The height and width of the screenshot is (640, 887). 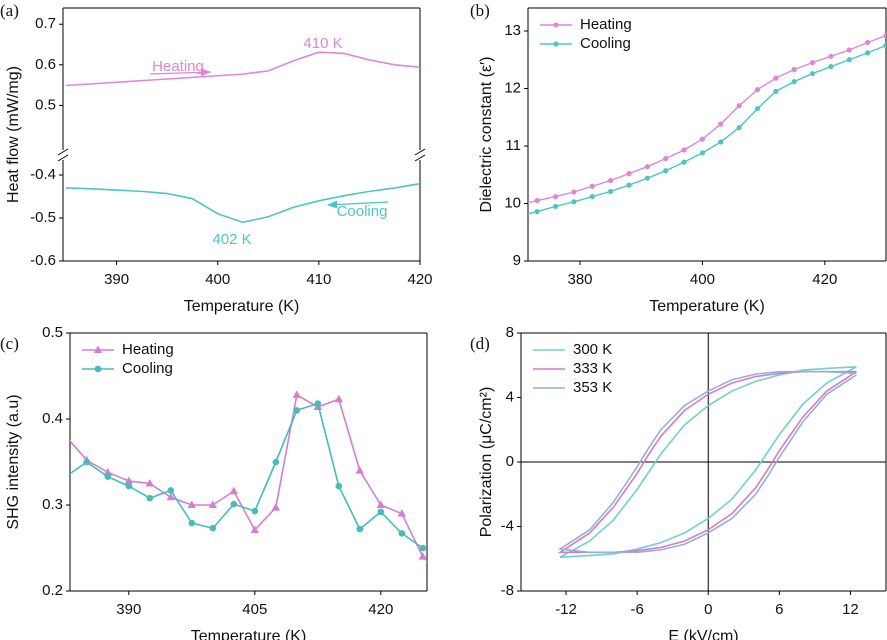 What do you see at coordinates (507, 525) in the screenshot?
I see `y-tick-label: -4` at bounding box center [507, 525].